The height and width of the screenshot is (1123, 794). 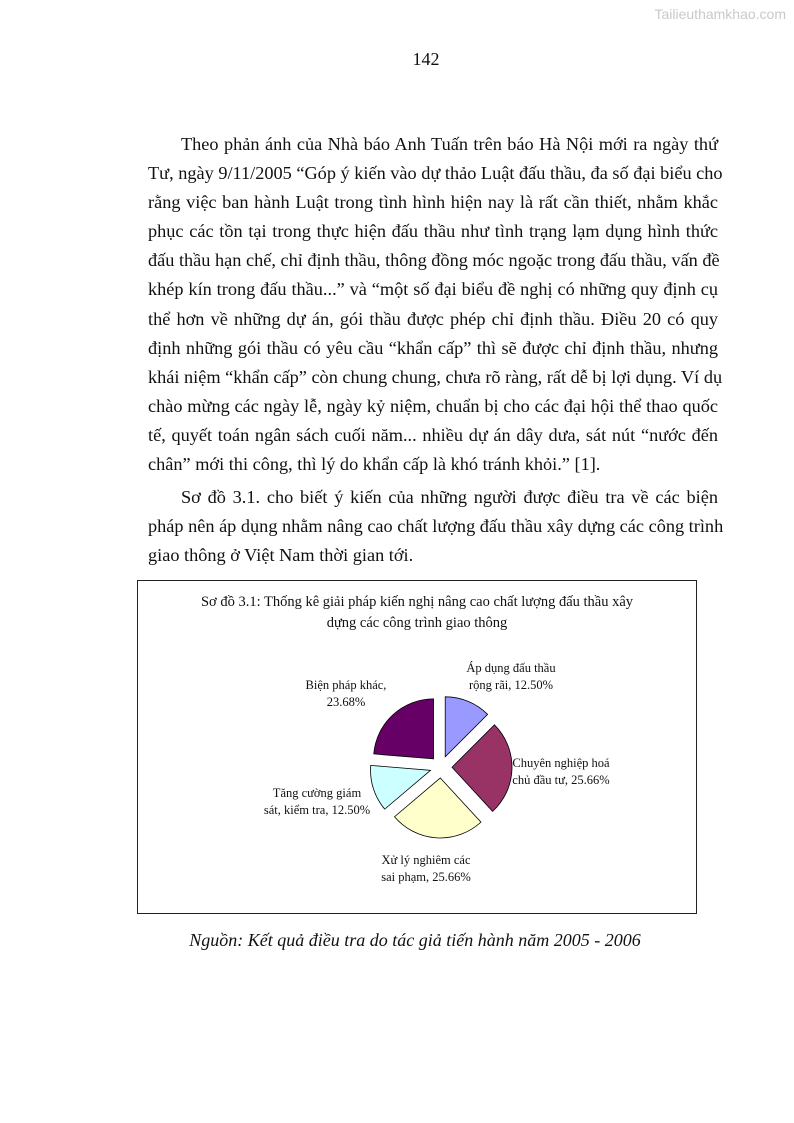 What do you see at coordinates (426, 59) in the screenshot?
I see `page-number: 142` at bounding box center [426, 59].